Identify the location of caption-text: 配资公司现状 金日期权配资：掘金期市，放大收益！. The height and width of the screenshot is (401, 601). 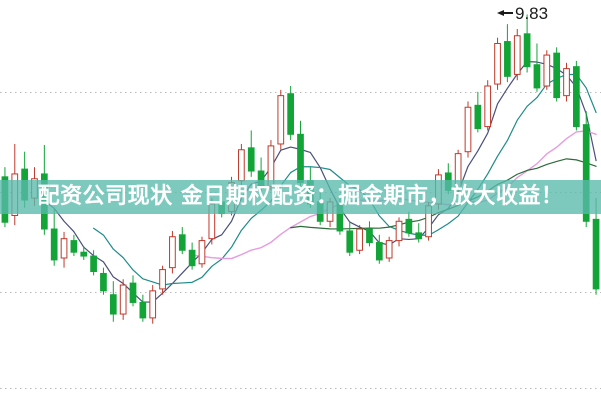
(300, 196).